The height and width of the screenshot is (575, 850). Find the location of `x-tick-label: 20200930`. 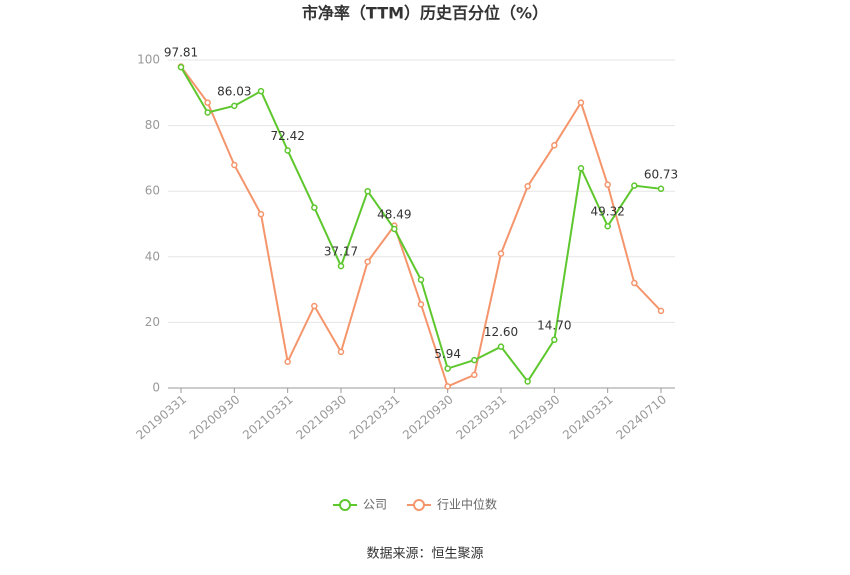

x-tick-label: 20200930 is located at coordinates (215, 417).